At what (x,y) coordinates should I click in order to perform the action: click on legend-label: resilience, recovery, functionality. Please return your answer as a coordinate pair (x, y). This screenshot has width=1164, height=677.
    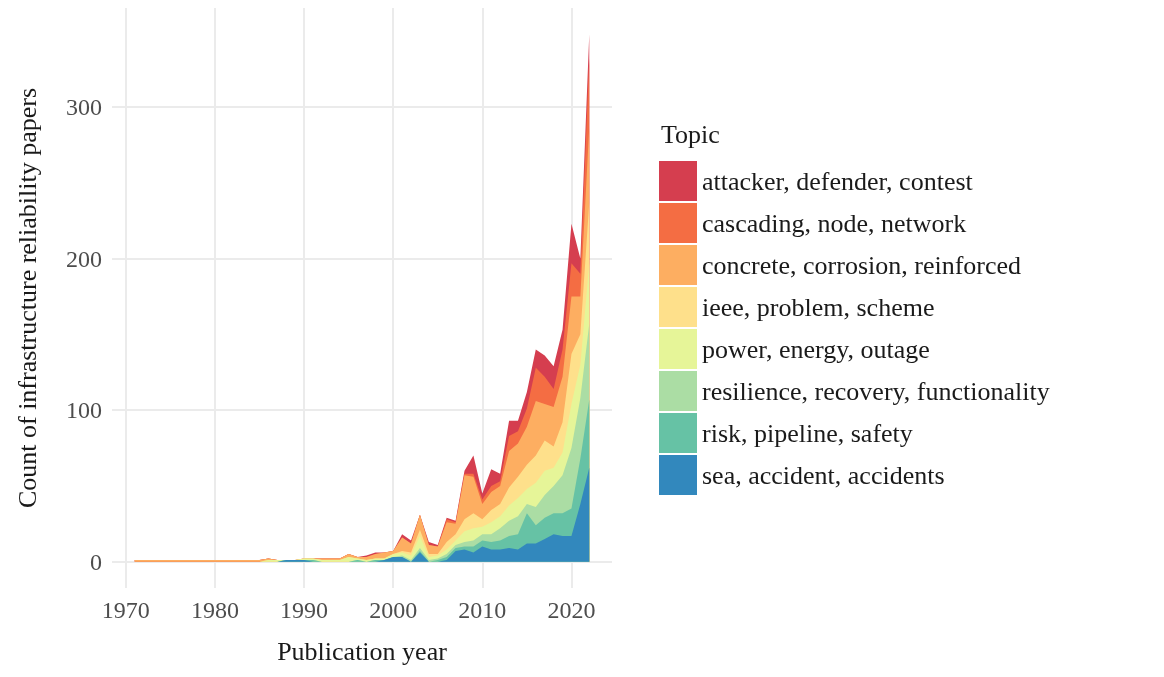
    Looking at the image, I should click on (876, 391).